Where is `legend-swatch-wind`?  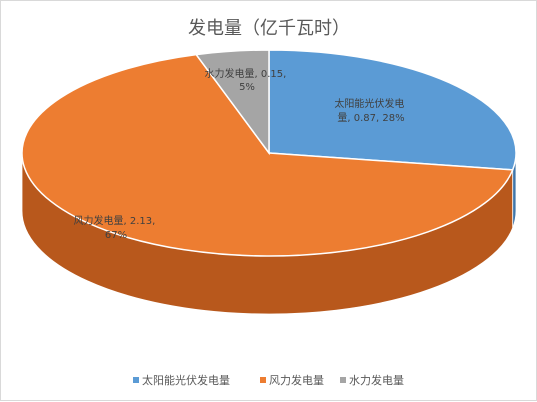
legend-swatch-wind is located at coordinates (263, 380).